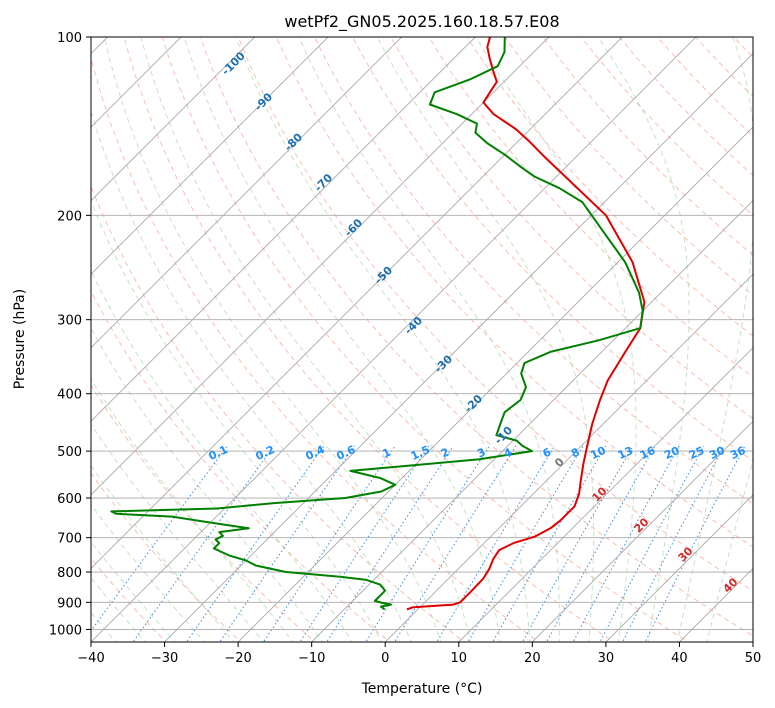 This screenshot has height=708, width=775. Describe the element at coordinates (69, 452) in the screenshot. I see `y-tick-label: 500` at that location.